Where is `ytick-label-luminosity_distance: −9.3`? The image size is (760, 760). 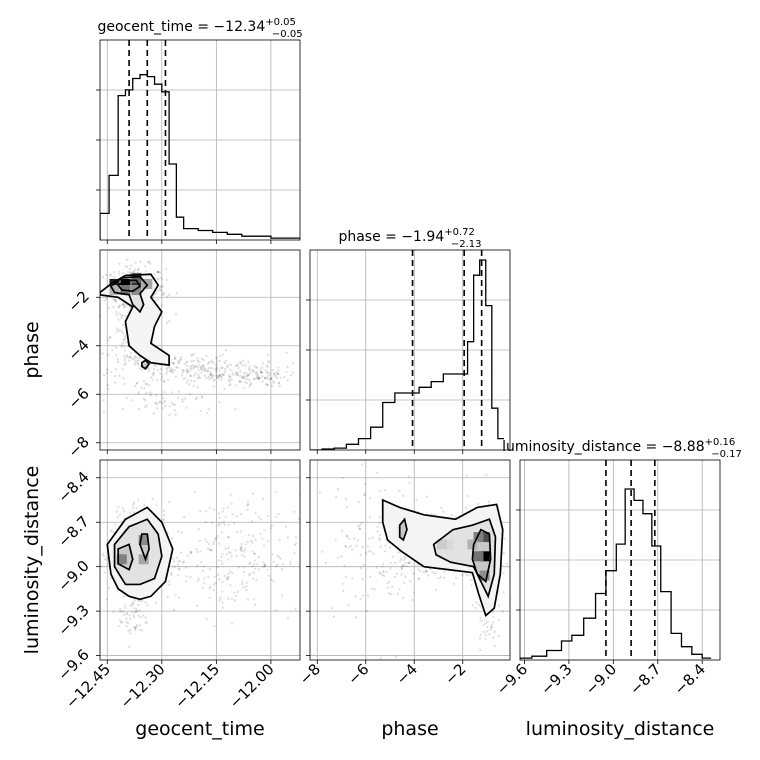
ytick-label-luminosity_distance: −9.3 is located at coordinates (73, 620).